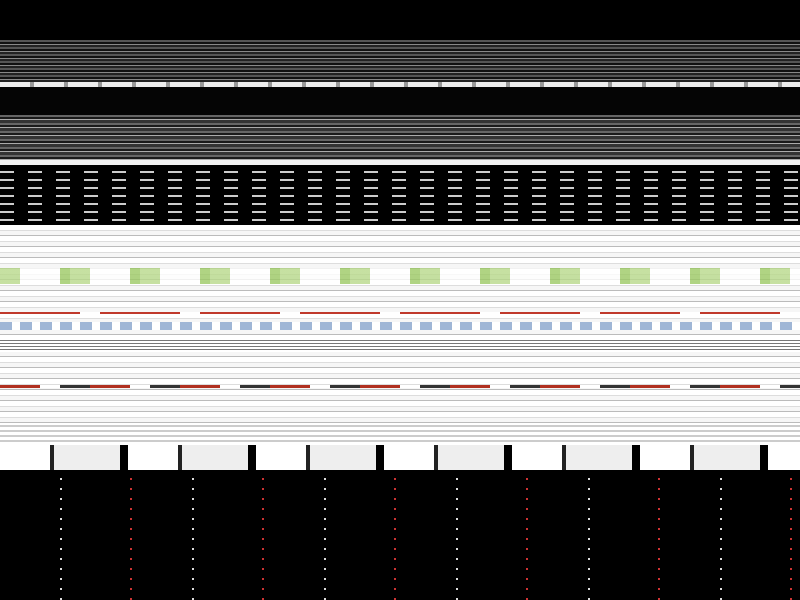 The image size is (800, 600). I want to click on gray-stripe, so click(400, 346).